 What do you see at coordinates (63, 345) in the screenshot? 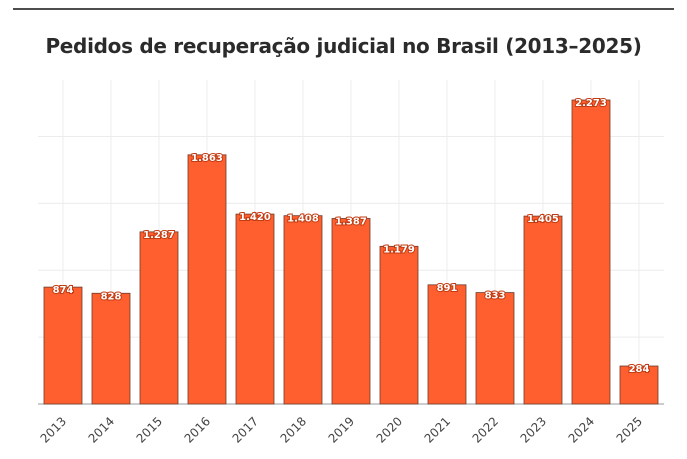
I see `bar-2013` at bounding box center [63, 345].